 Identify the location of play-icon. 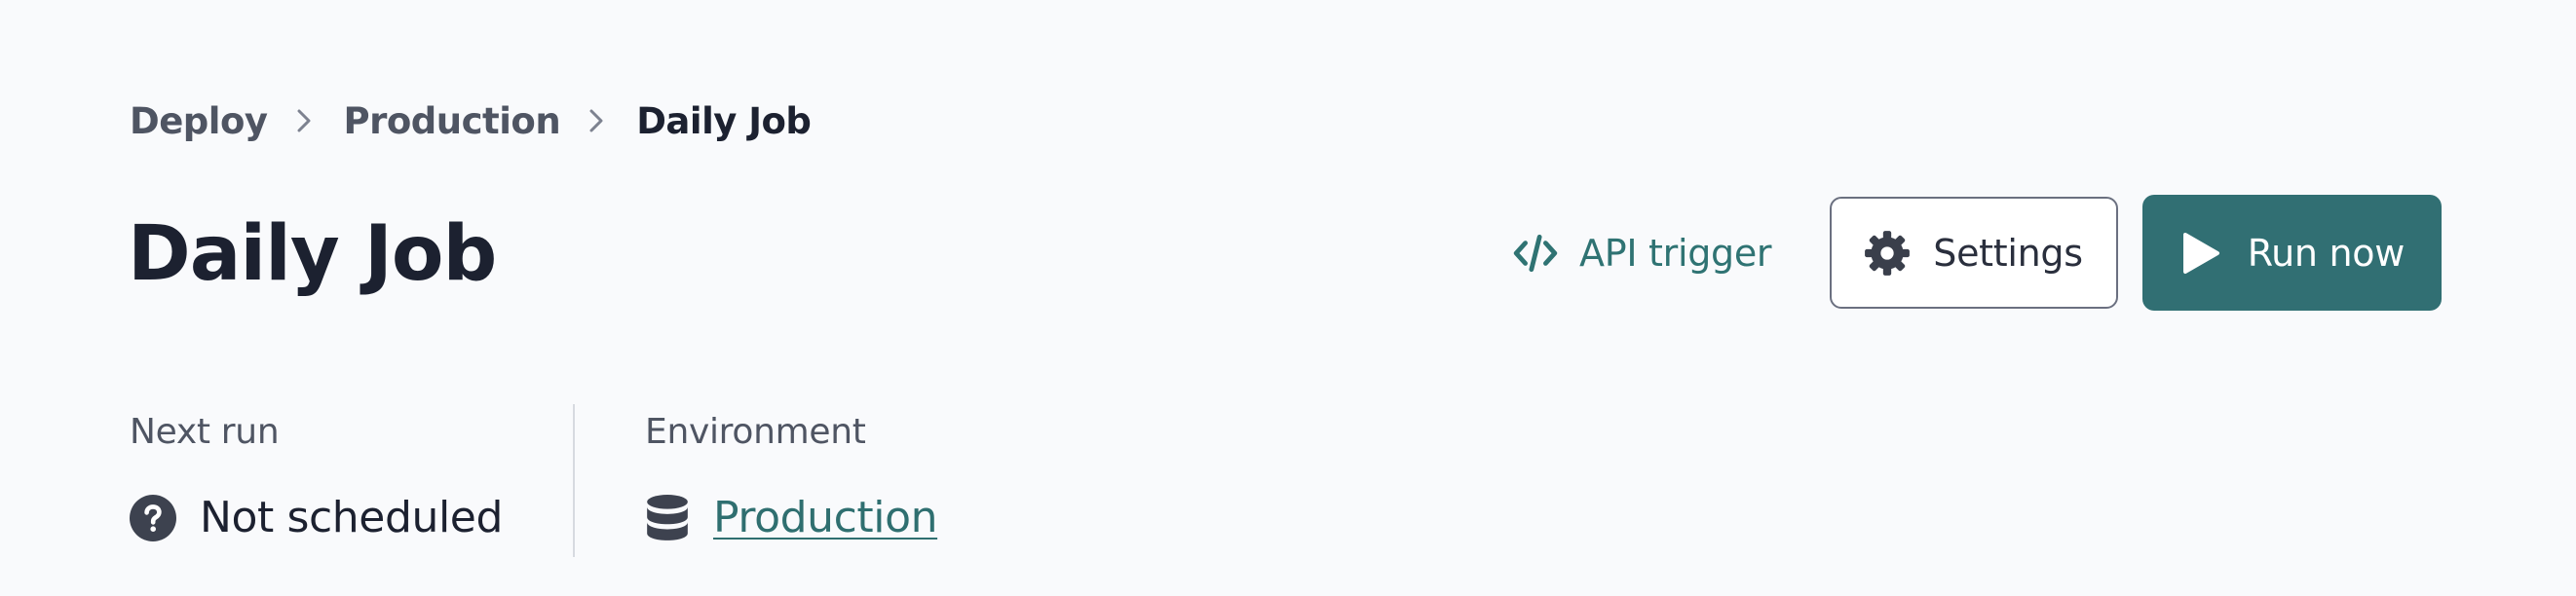
(2200, 253).